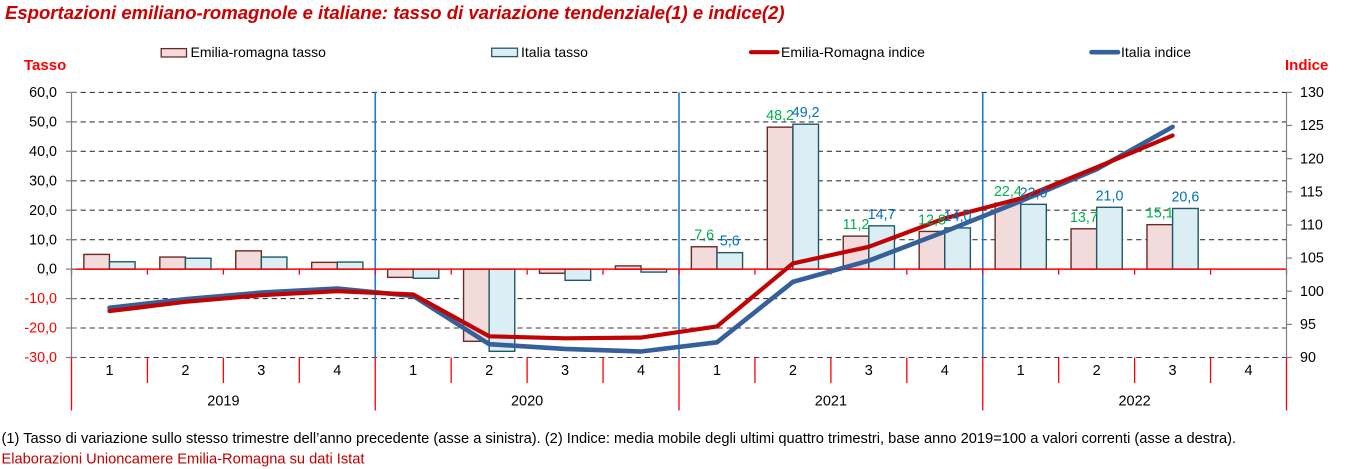 Image resolution: width=1346 pixels, height=469 pixels. I want to click on svg-text: 120, so click(1312, 159).